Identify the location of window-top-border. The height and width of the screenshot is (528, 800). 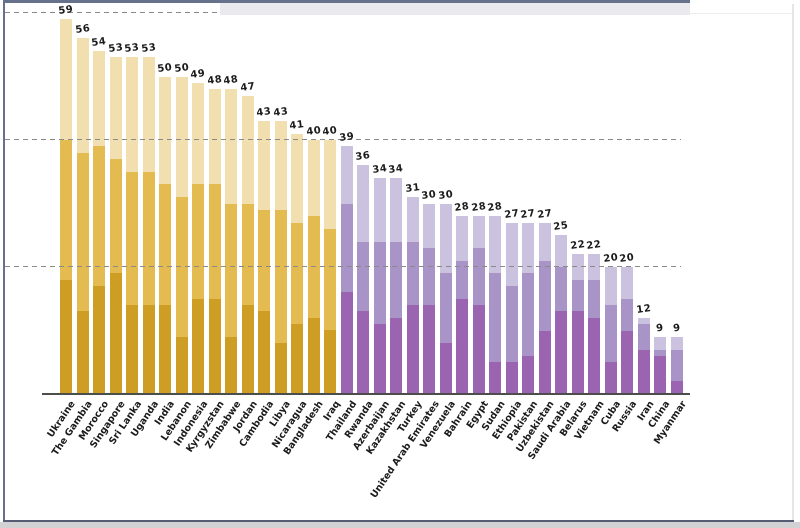
(346, 1).